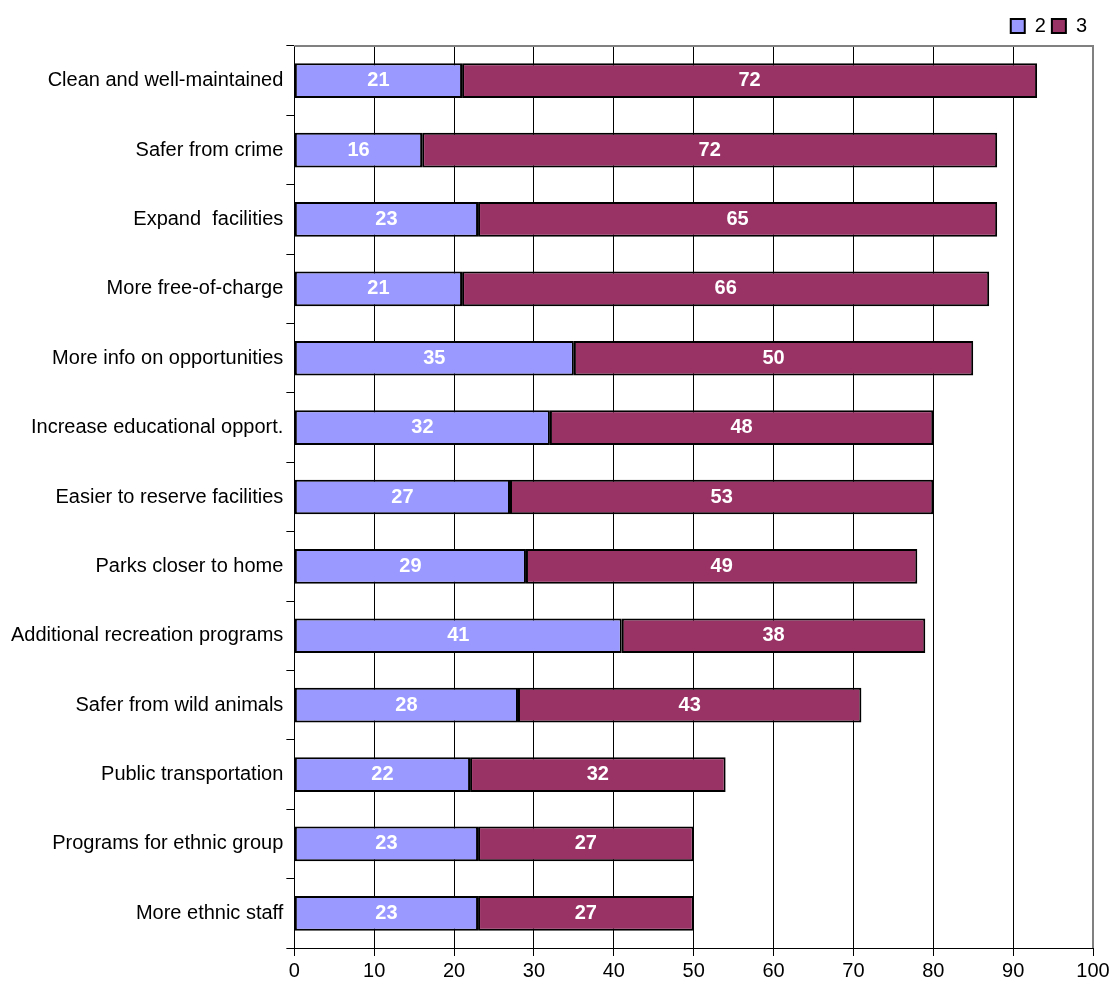 This screenshot has width=1115, height=992. What do you see at coordinates (689, 703) in the screenshot?
I see `data-label: 43` at bounding box center [689, 703].